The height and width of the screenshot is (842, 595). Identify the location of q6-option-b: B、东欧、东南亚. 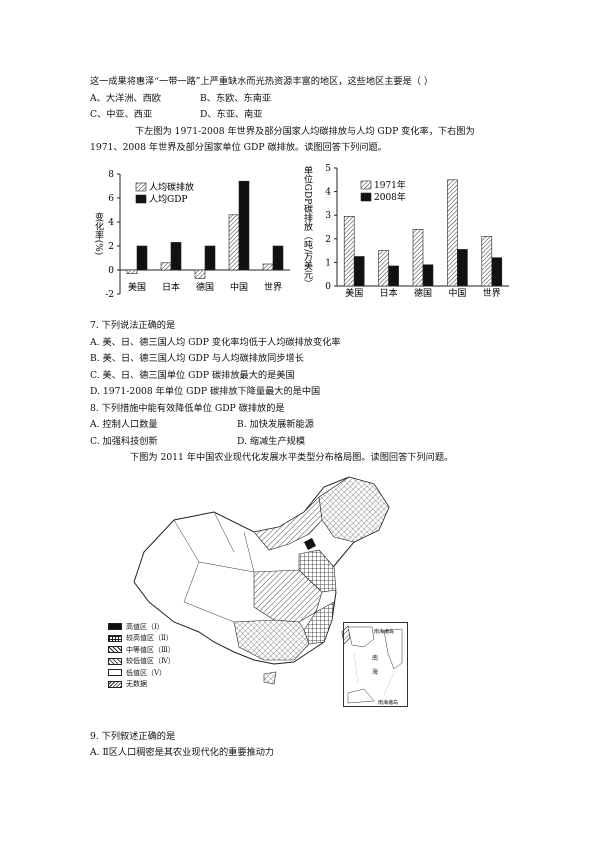
(236, 98).